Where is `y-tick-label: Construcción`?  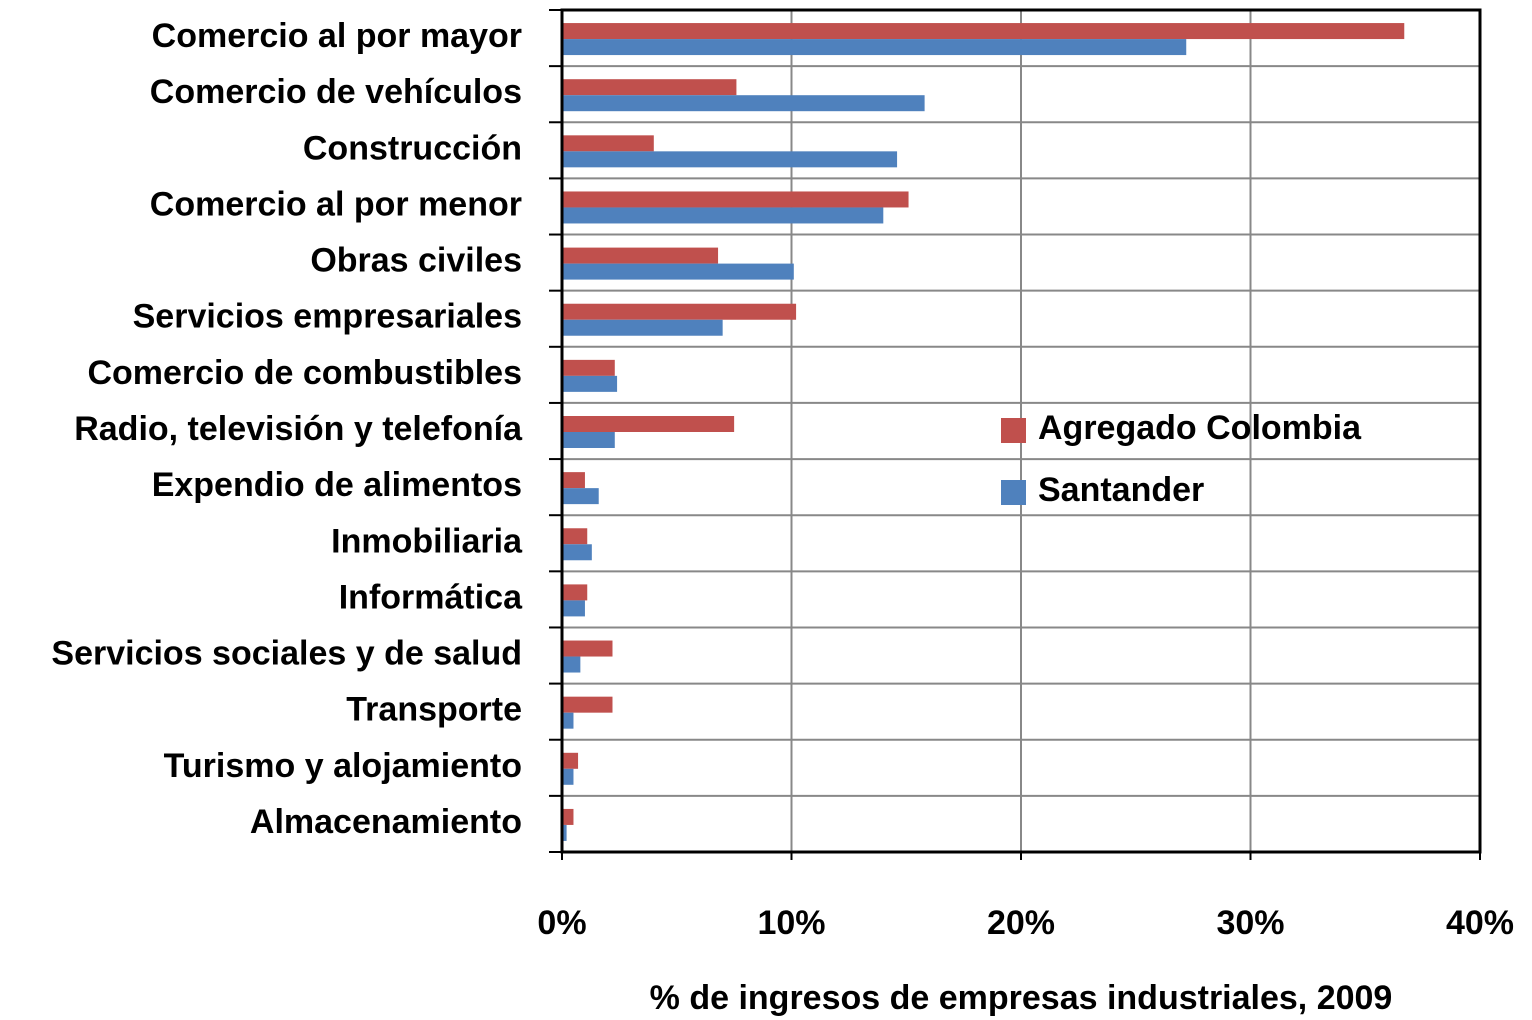 y-tick-label: Construcción is located at coordinates (412, 148).